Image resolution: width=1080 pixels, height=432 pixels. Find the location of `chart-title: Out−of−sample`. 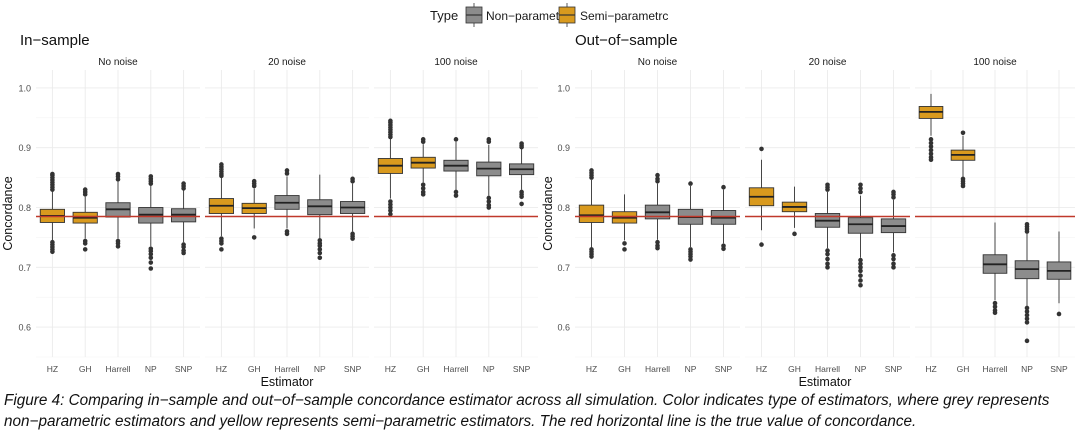

chart-title: Out−of−sample is located at coordinates (626, 40).